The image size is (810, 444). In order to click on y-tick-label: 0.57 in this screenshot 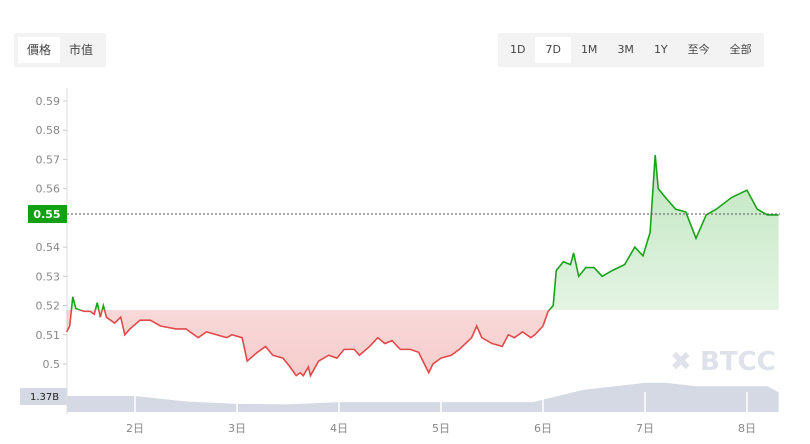, I will do `click(48, 159)`.